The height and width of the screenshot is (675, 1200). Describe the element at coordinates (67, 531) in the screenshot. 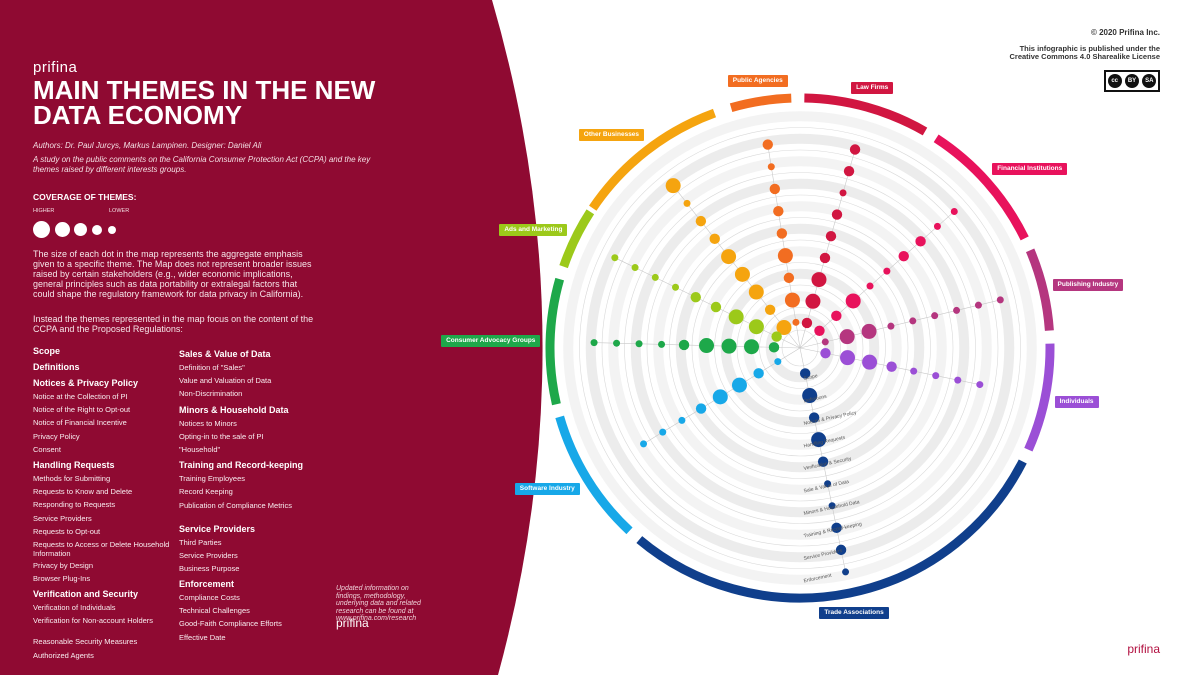

I see `theme-item: Requests to Opt-out` at that location.